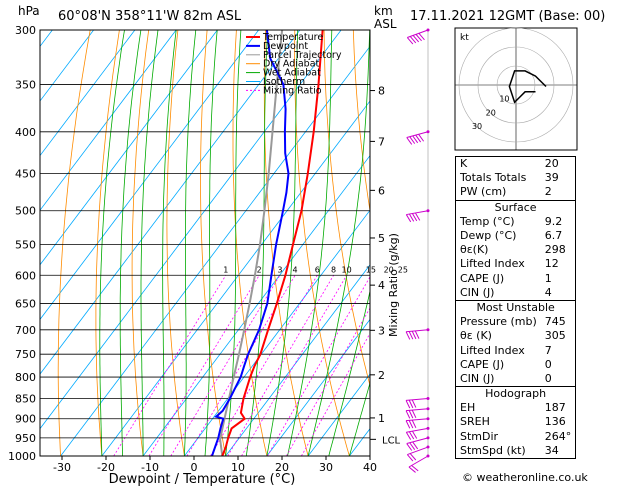 Image resolution: width=629 pixels, height=486 pixels. Describe the element at coordinates (25, 173) in the screenshot. I see `pressure-tick-label: 450` at that location.